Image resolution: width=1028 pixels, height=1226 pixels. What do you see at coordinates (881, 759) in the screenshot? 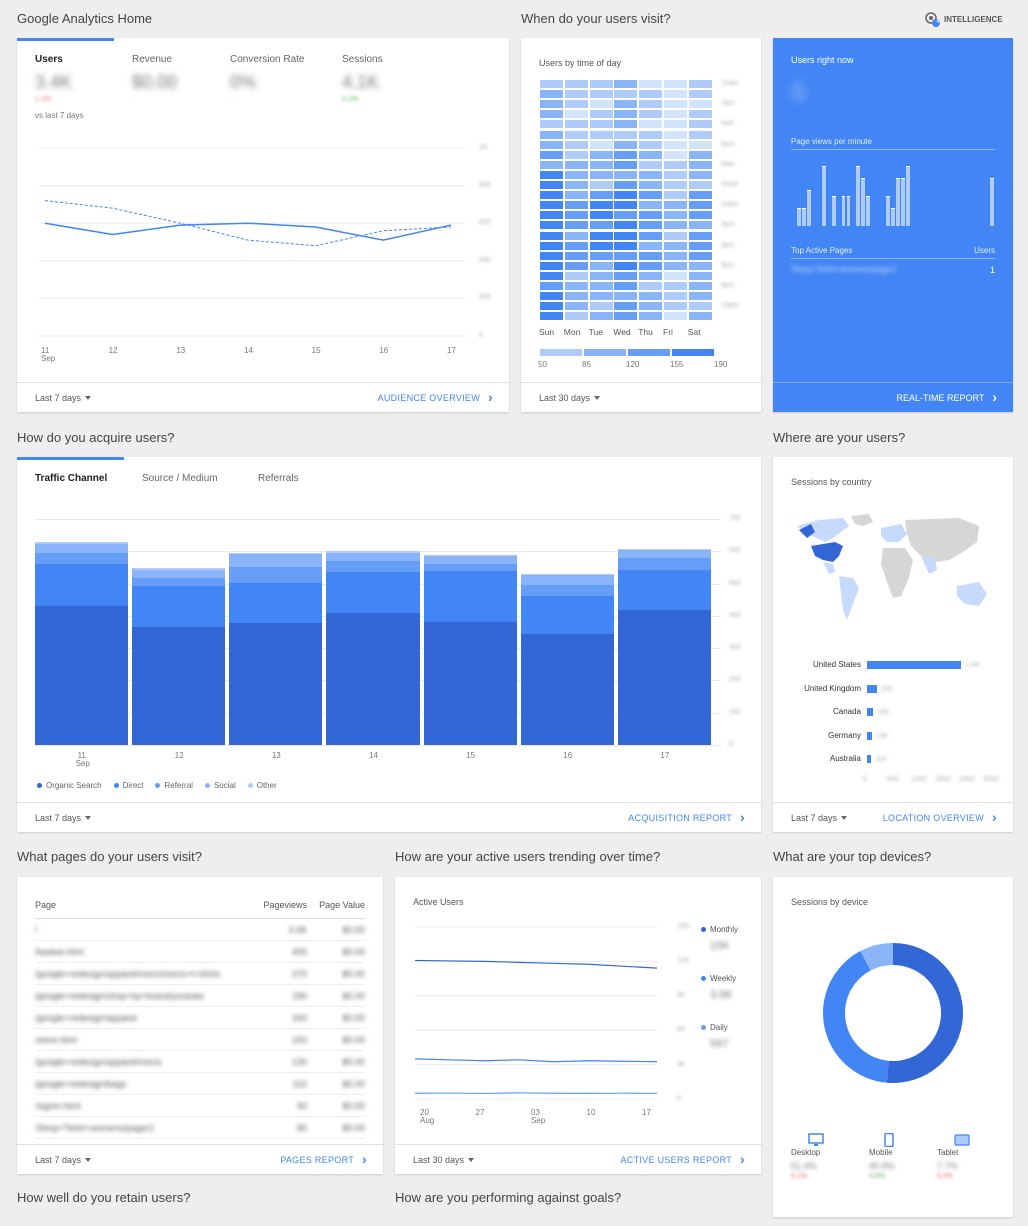
I see `country-value: 110` at bounding box center [881, 759].